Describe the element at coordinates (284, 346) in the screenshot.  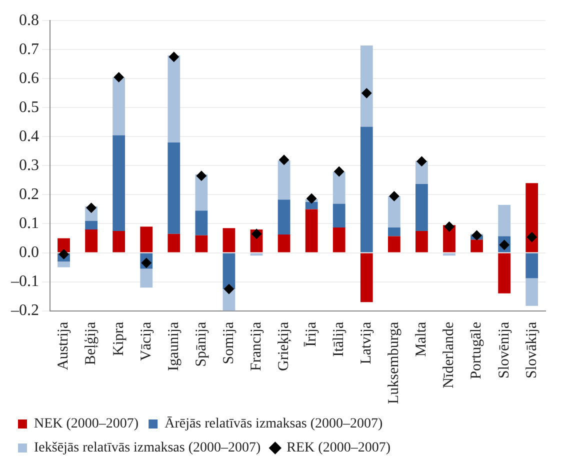
I see `x-tick-label: Grieķija` at that location.